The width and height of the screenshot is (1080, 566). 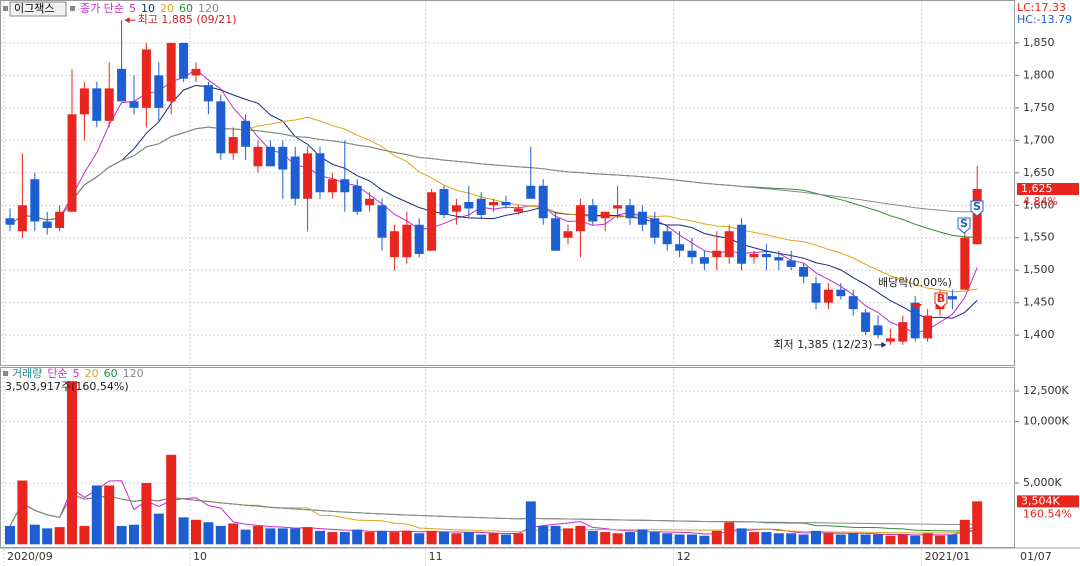 What do you see at coordinates (1037, 188) in the screenshot?
I see `last-price-label: 1,625` at bounding box center [1037, 188].